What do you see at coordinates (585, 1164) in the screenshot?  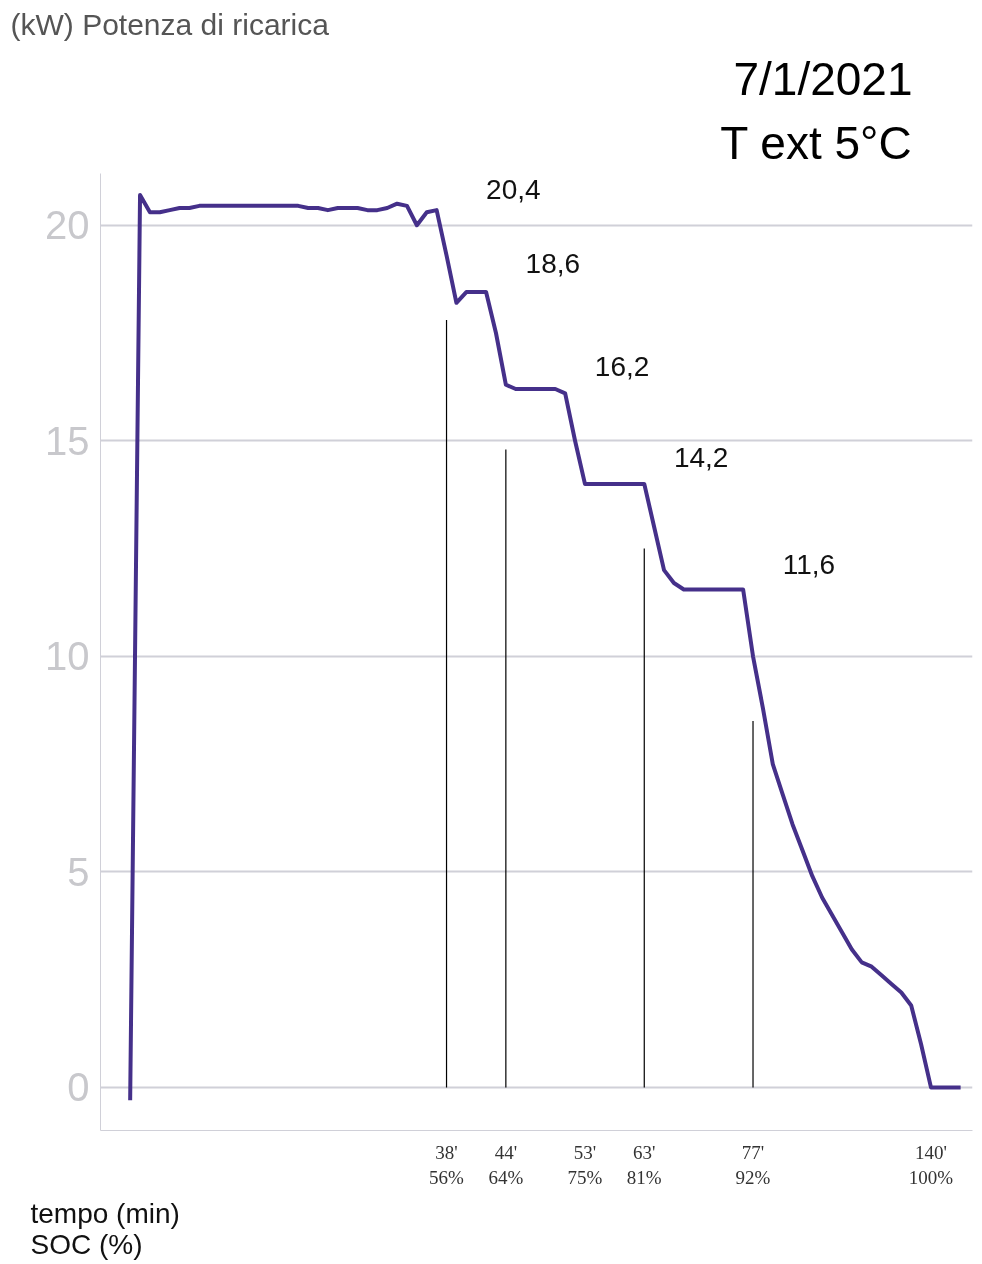 I see `x-tick-label: 53' 75%` at bounding box center [585, 1164].